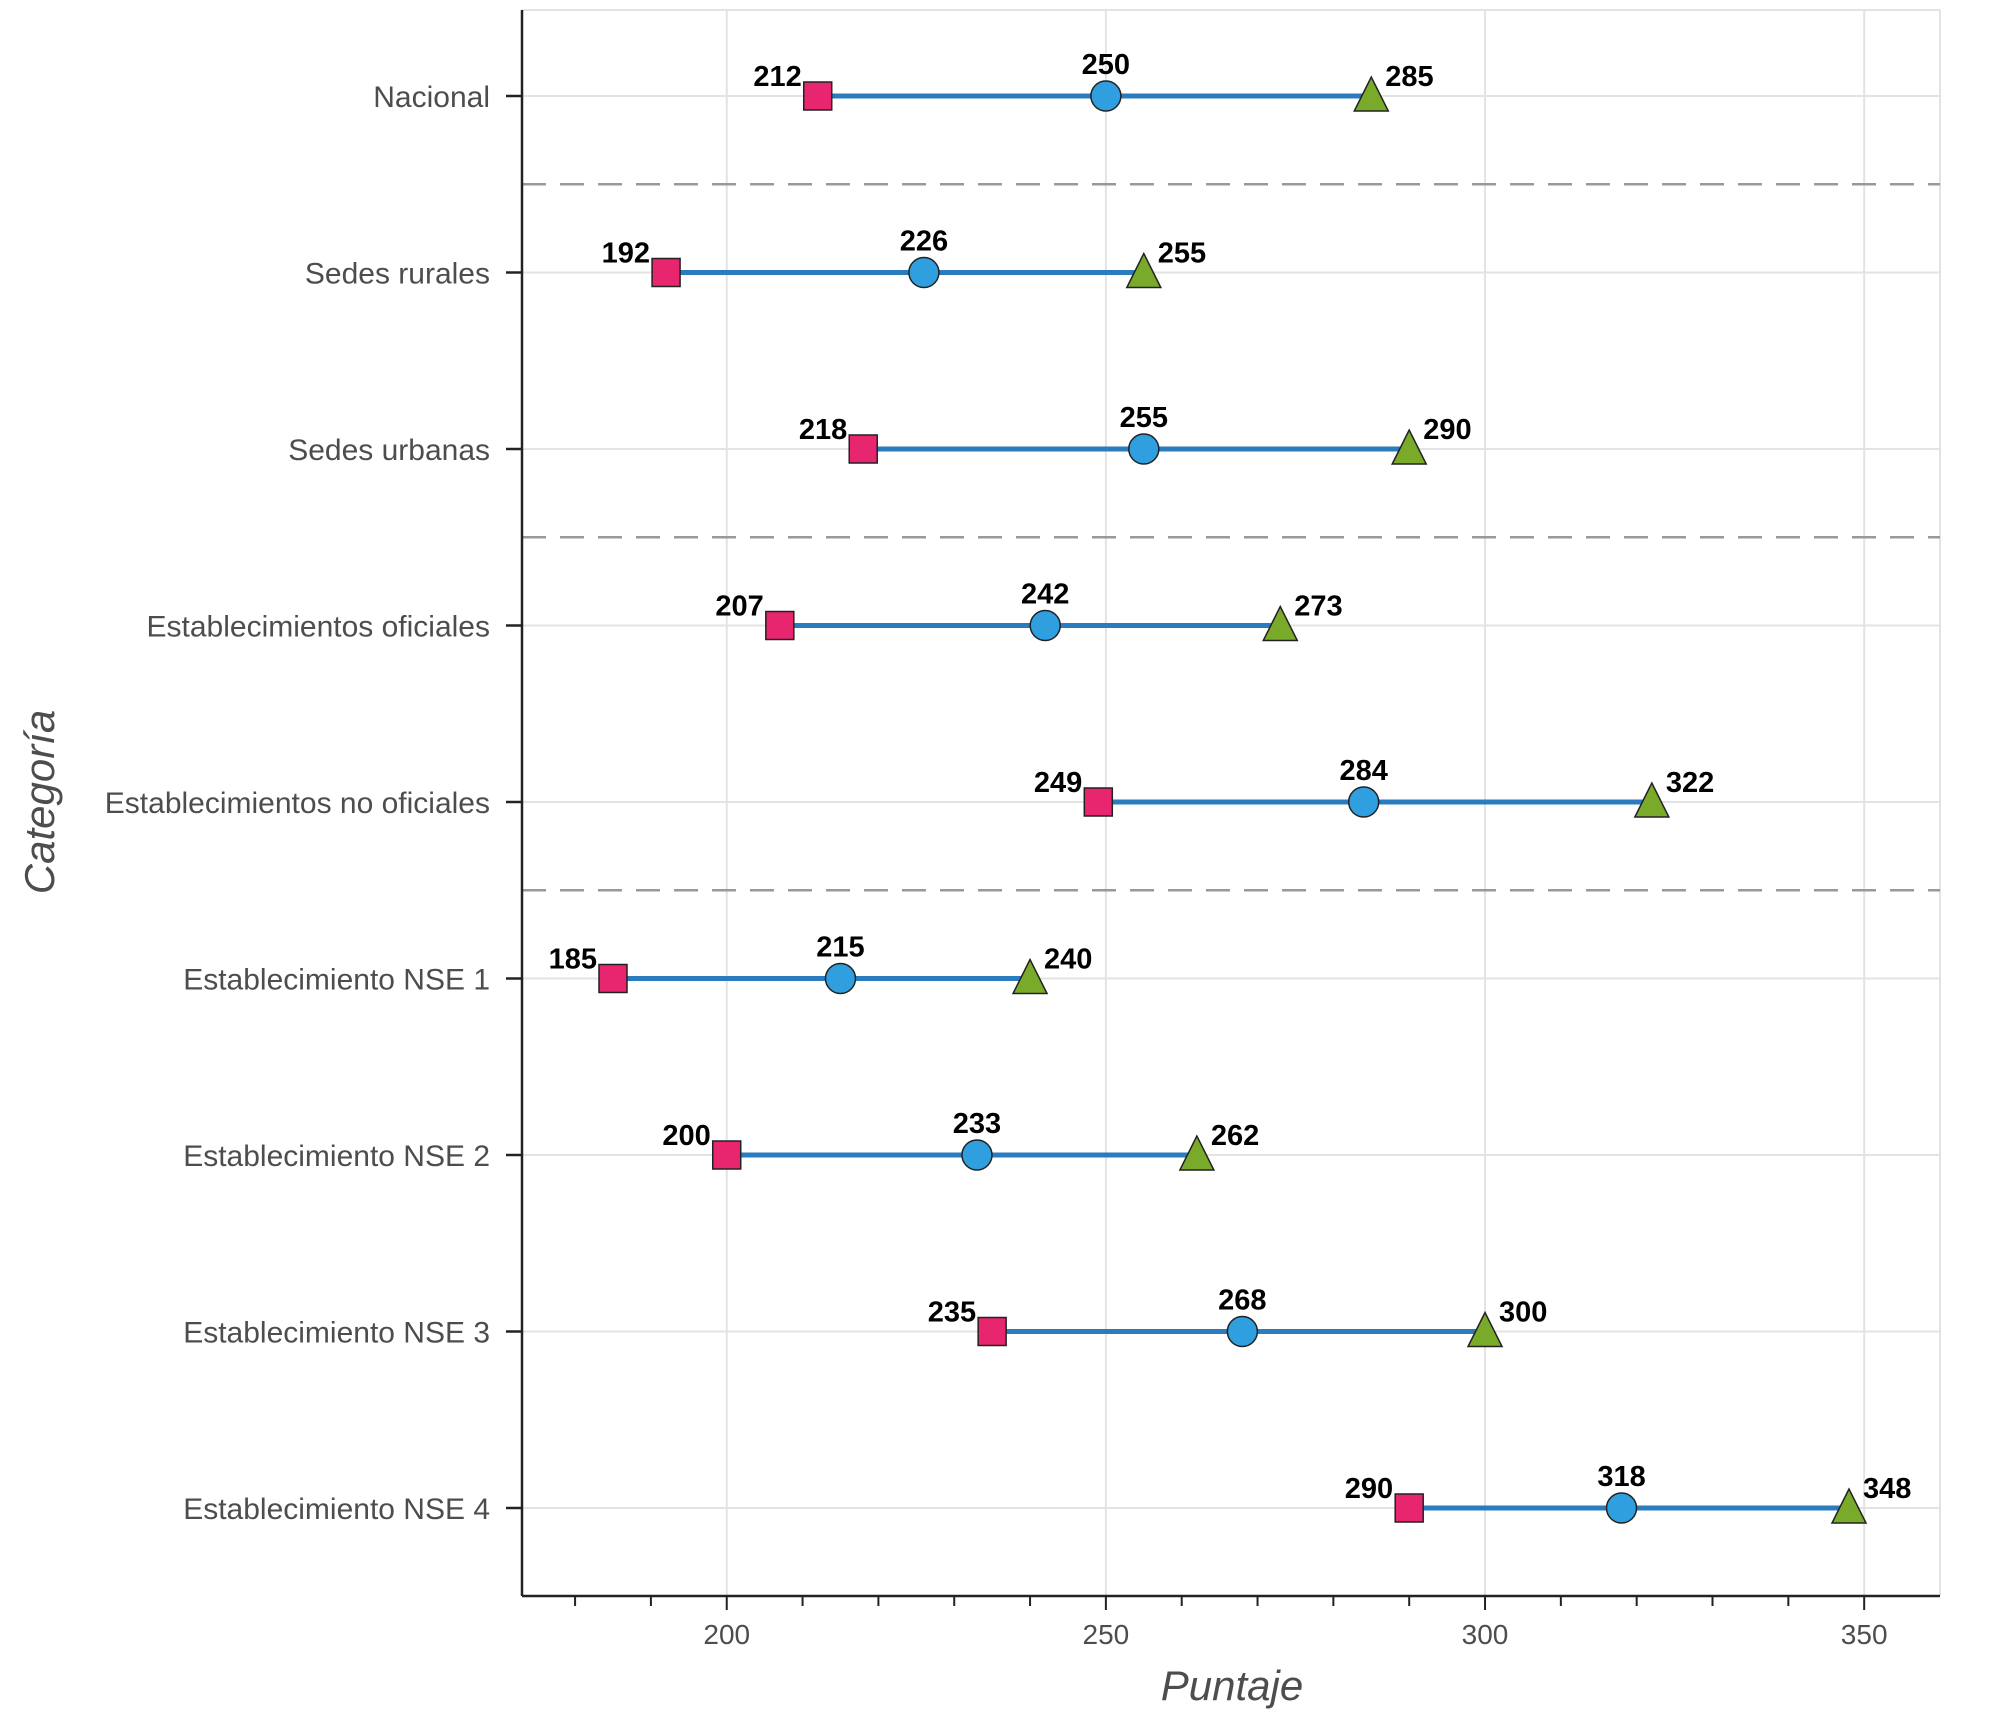 The width and height of the screenshot is (2000, 1714). What do you see at coordinates (336, 1509) in the screenshot?
I see `category-label: Establecimiento NSE 4` at bounding box center [336, 1509].